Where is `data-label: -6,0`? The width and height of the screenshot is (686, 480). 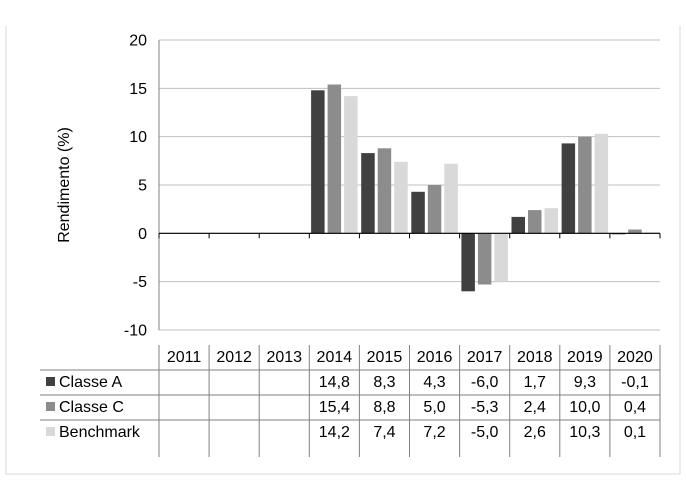
data-label: -6,0 is located at coordinates (485, 382).